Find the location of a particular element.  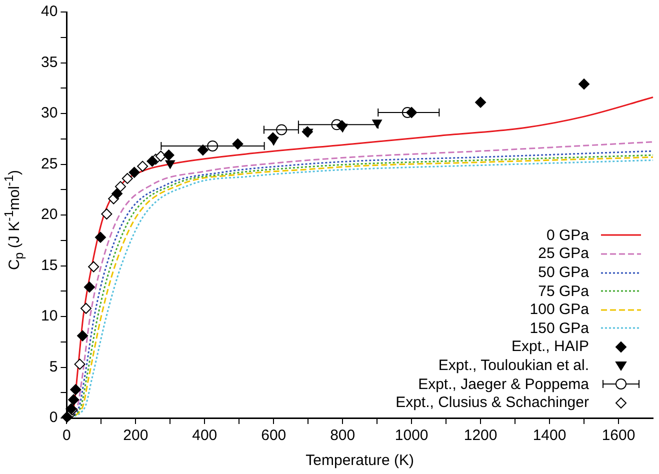

legend-label: Expt., Touloukian et al. is located at coordinates (513, 365).